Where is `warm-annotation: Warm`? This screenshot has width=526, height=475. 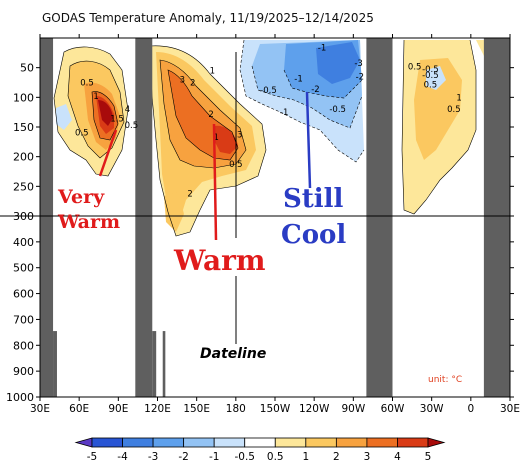
warm-annotation: Warm is located at coordinates (219, 260).